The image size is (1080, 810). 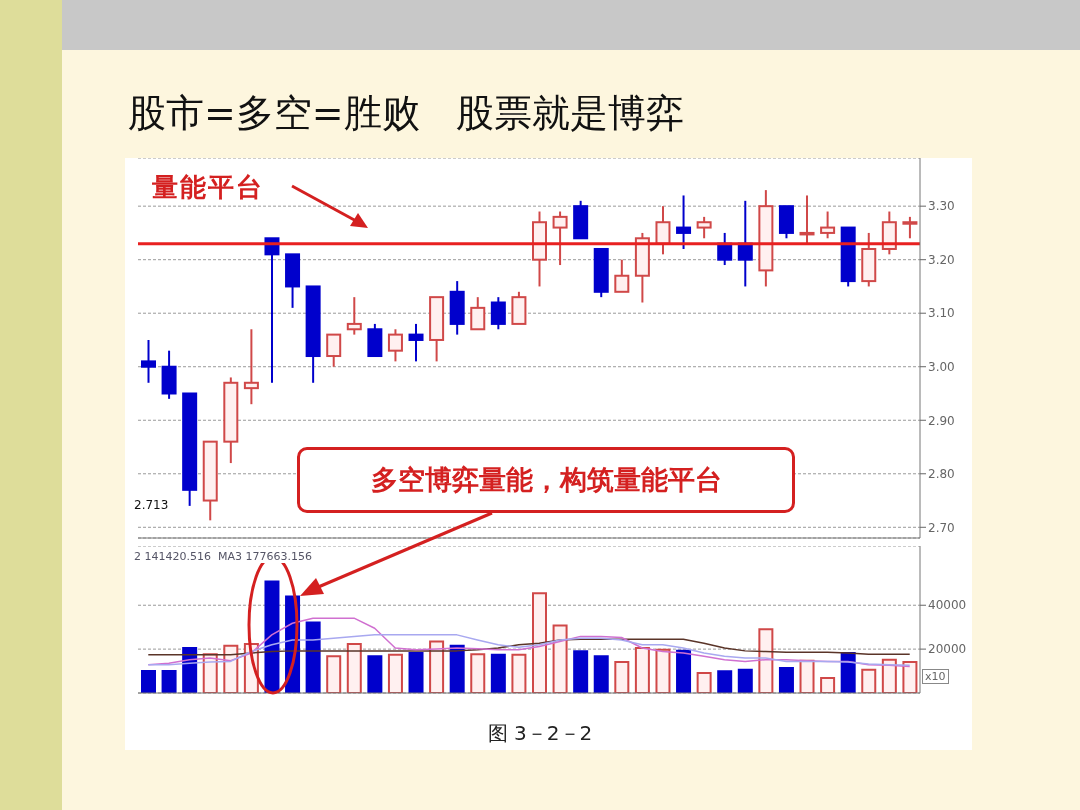 I want to click on y-tick-label: 3.20, so click(x=941, y=259).